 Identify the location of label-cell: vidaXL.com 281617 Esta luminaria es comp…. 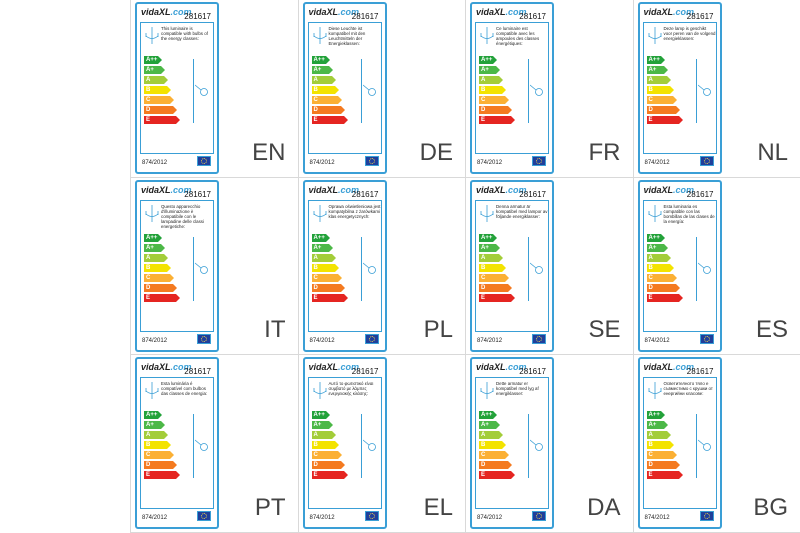
(716, 267).